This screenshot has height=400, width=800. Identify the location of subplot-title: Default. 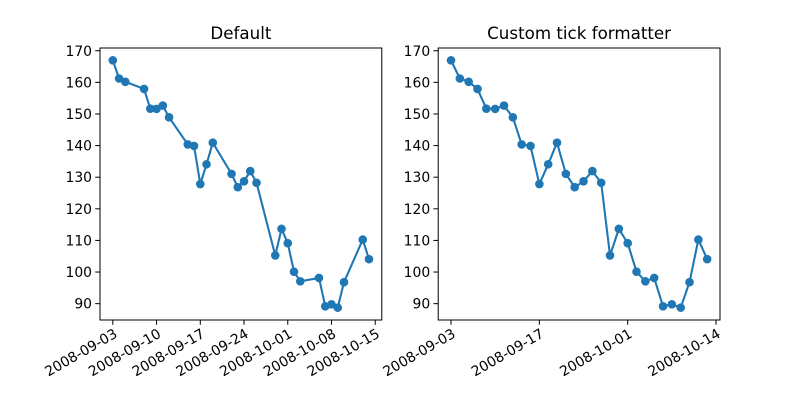
(240, 33).